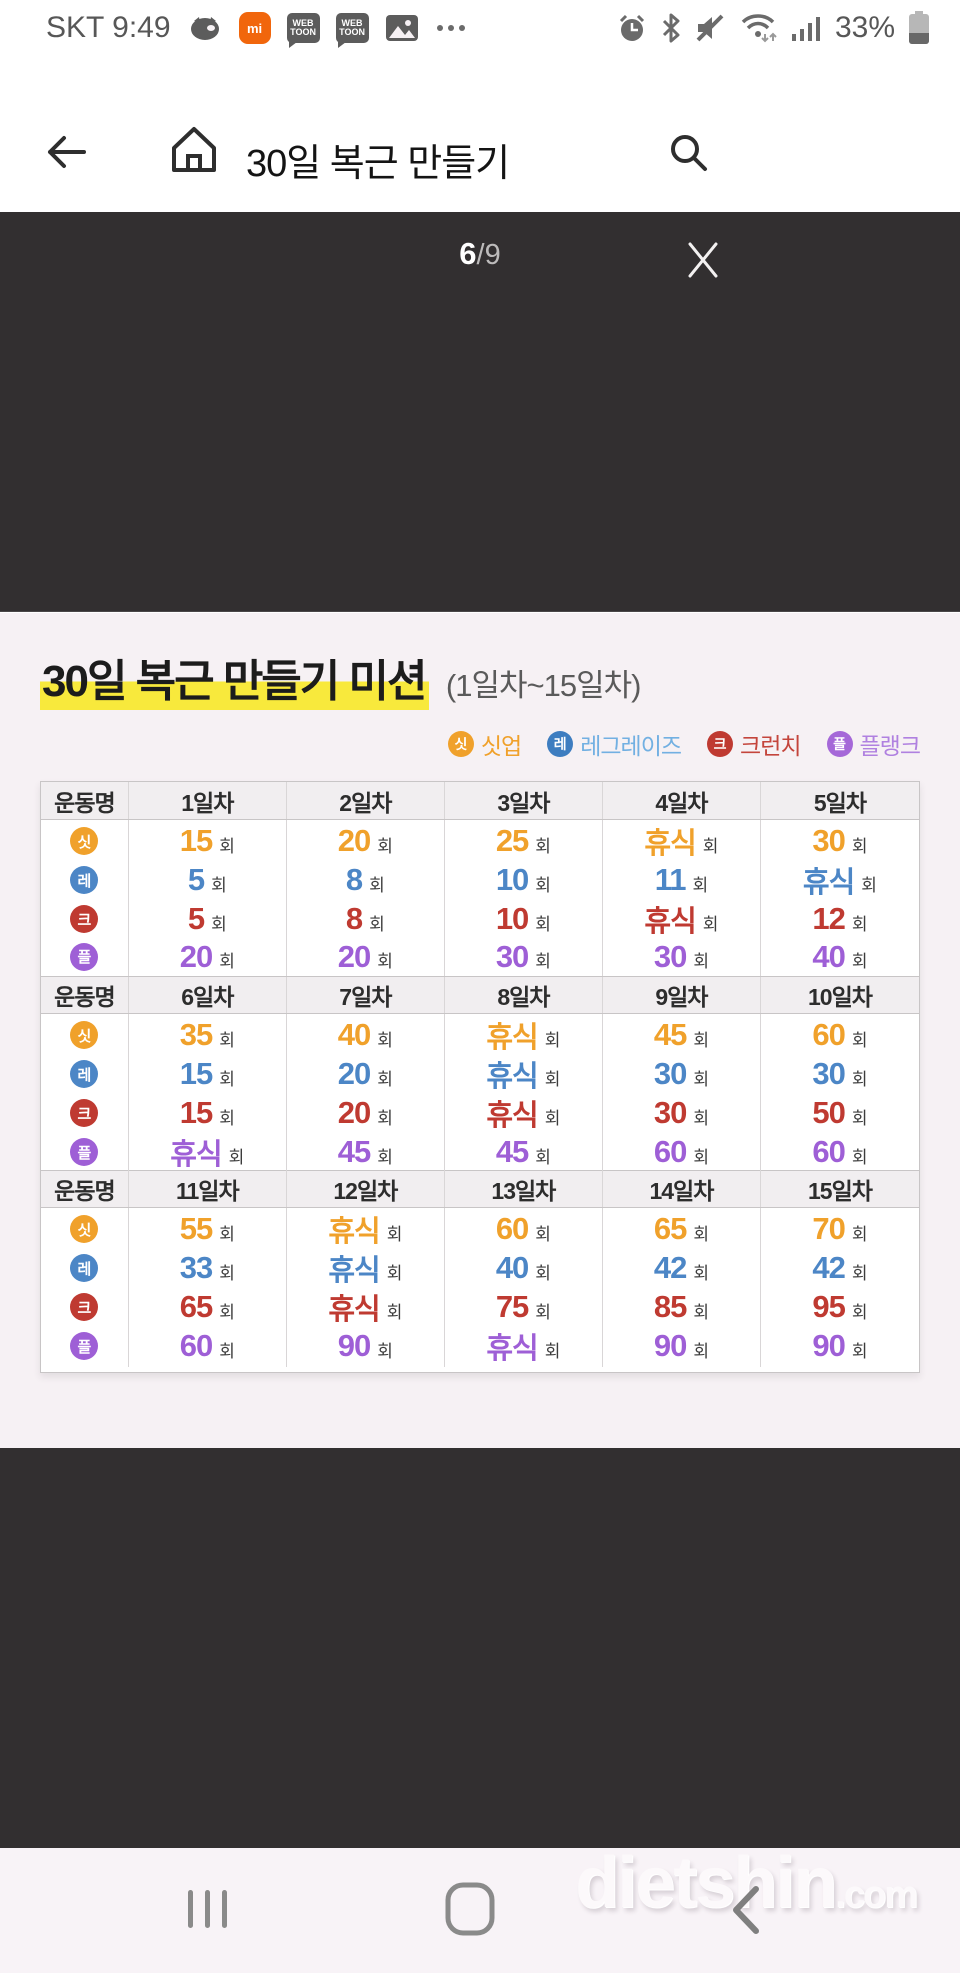 Image resolution: width=960 pixels, height=1973 pixels. I want to click on rep-cell: 33 회, so click(208, 1268).